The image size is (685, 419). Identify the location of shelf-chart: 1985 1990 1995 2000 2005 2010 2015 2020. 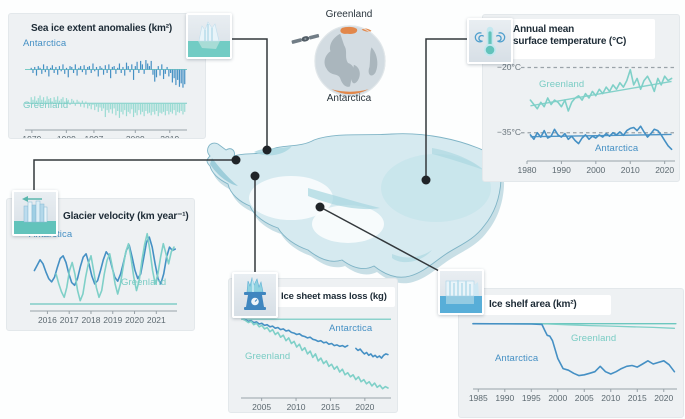
(573, 362).